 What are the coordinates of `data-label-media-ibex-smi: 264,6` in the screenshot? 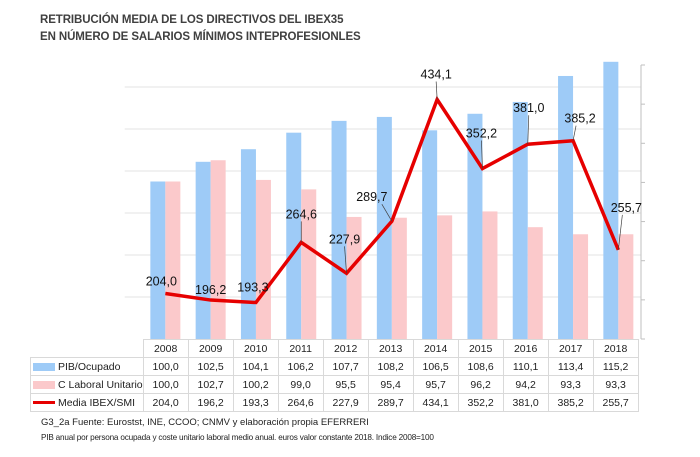 It's located at (301, 214).